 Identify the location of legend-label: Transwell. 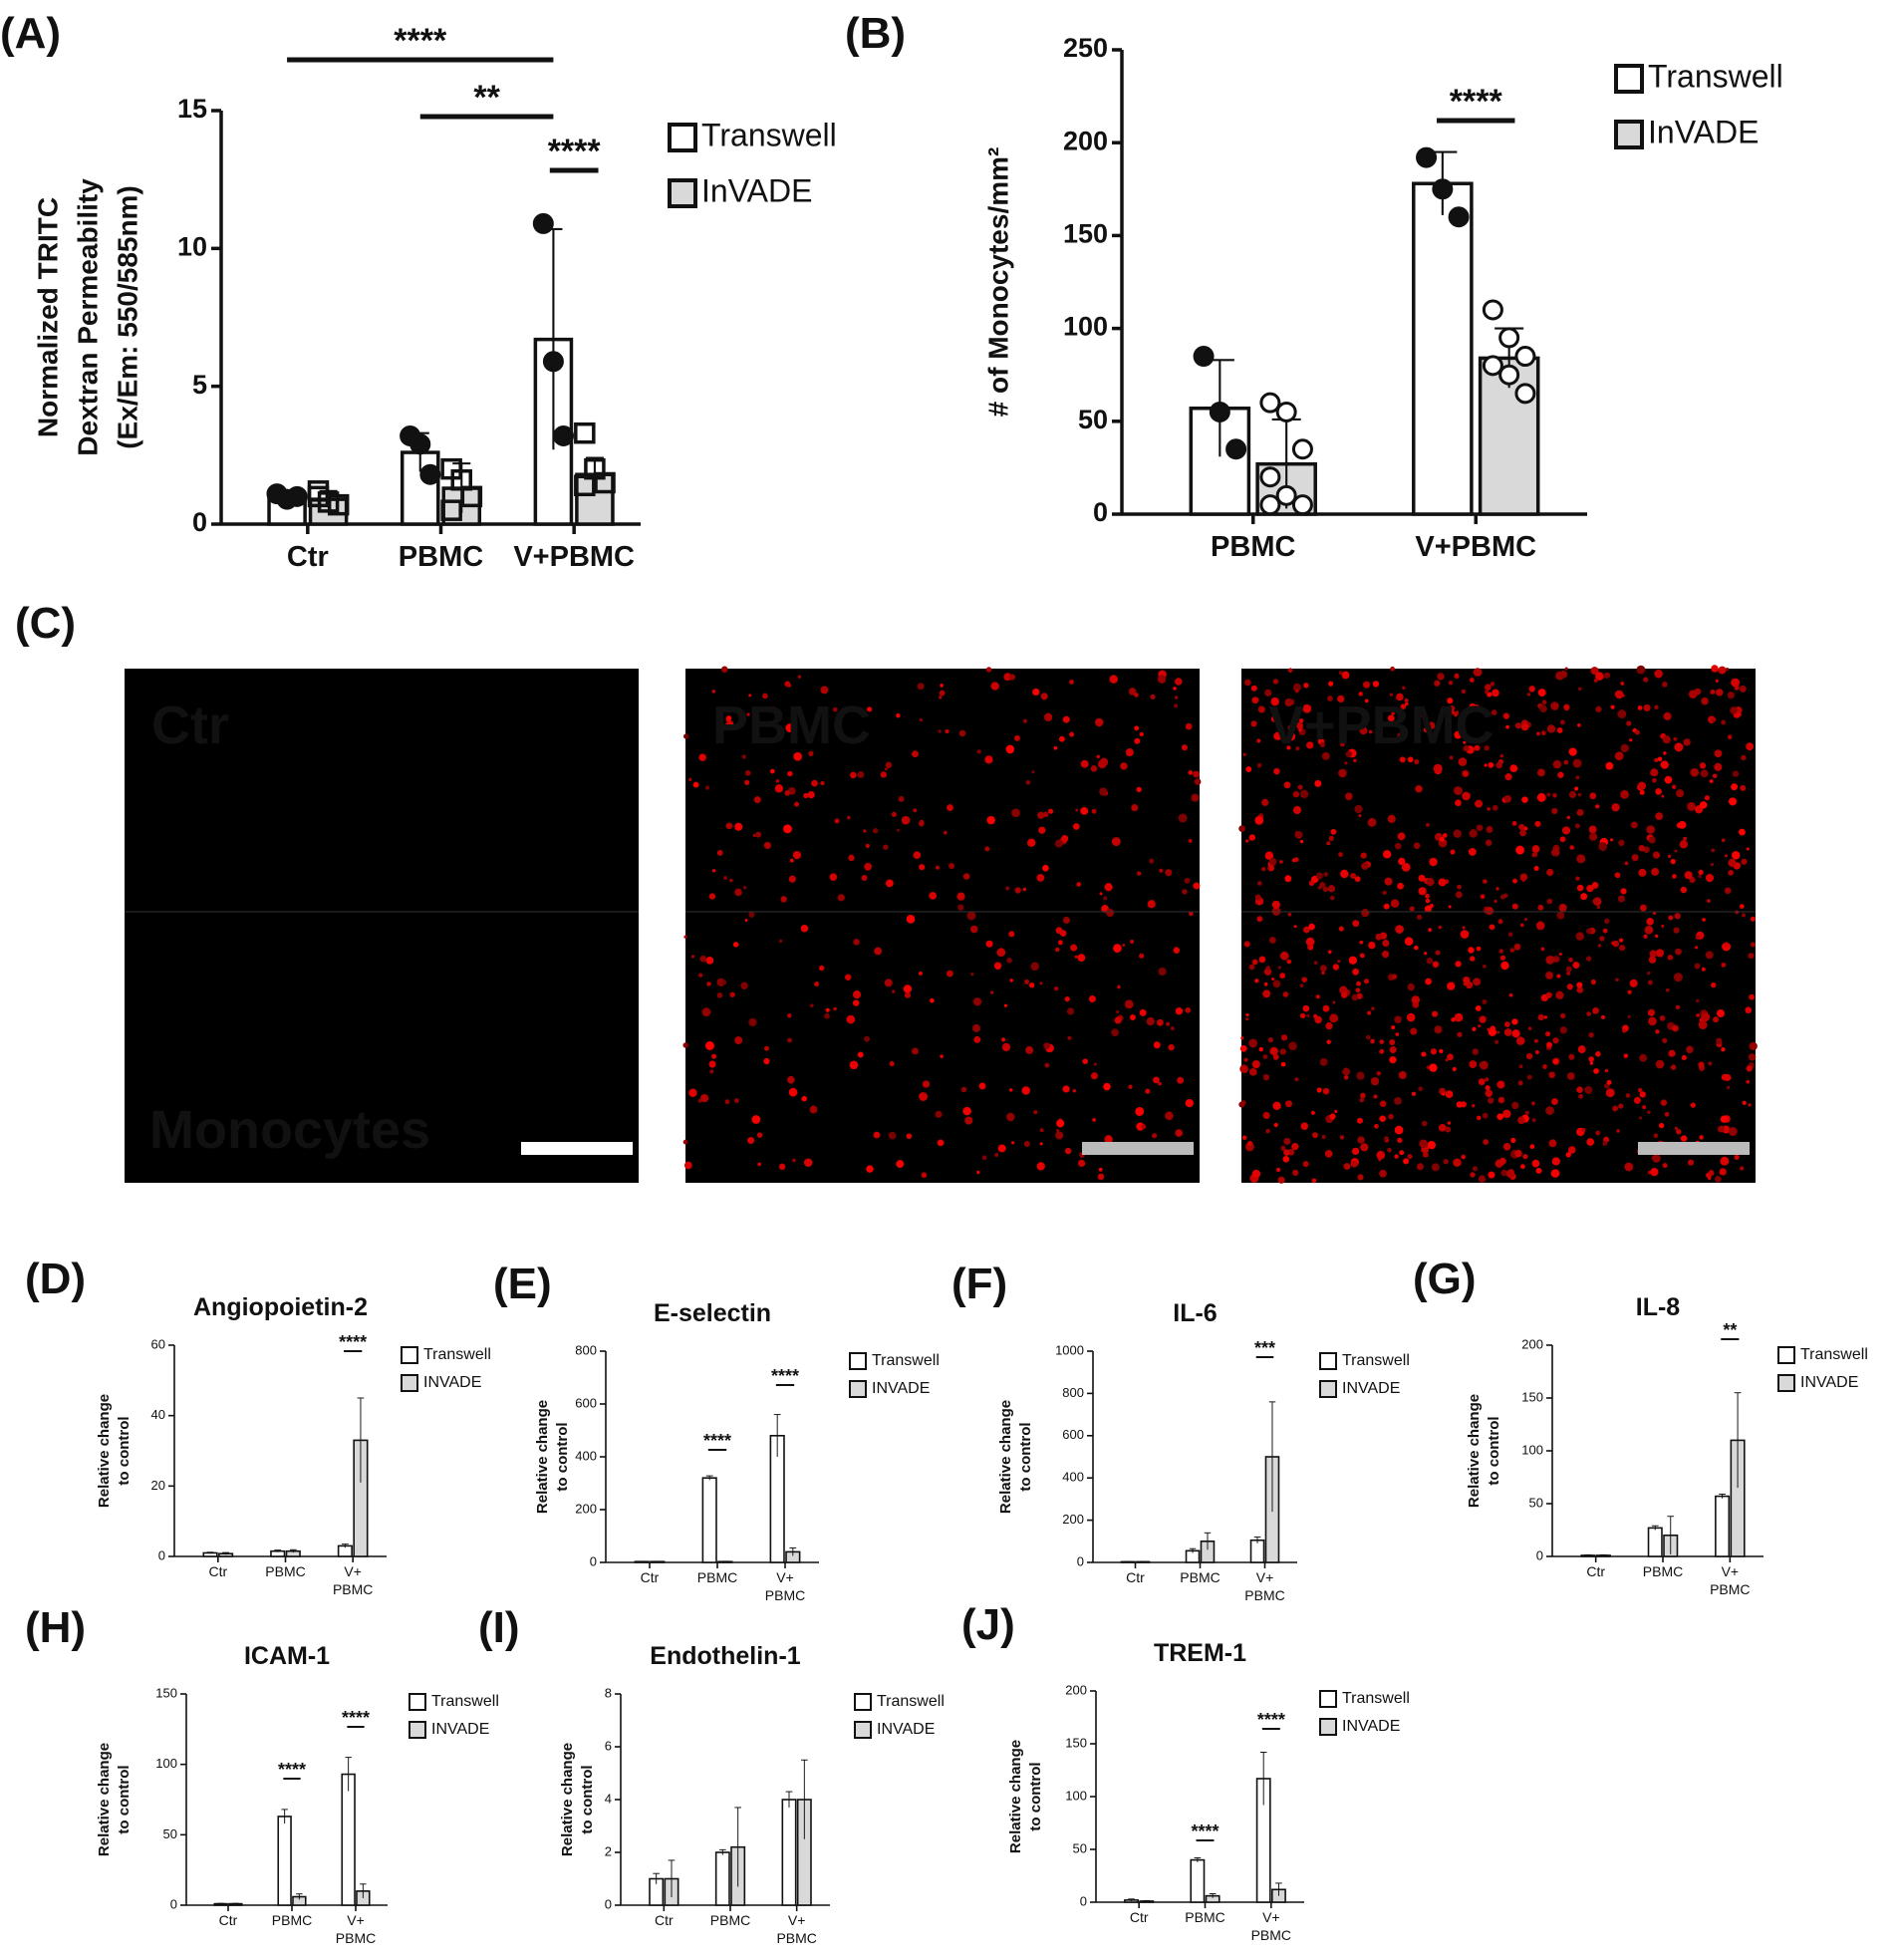
(1715, 76).